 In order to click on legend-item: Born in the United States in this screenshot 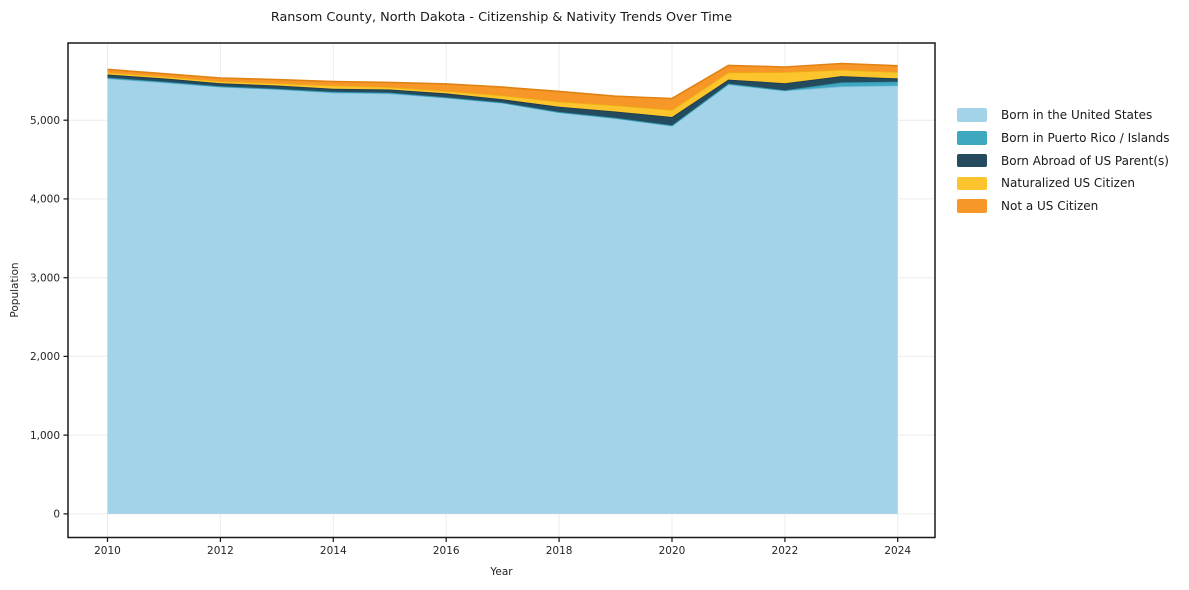, I will do `click(1063, 115)`.